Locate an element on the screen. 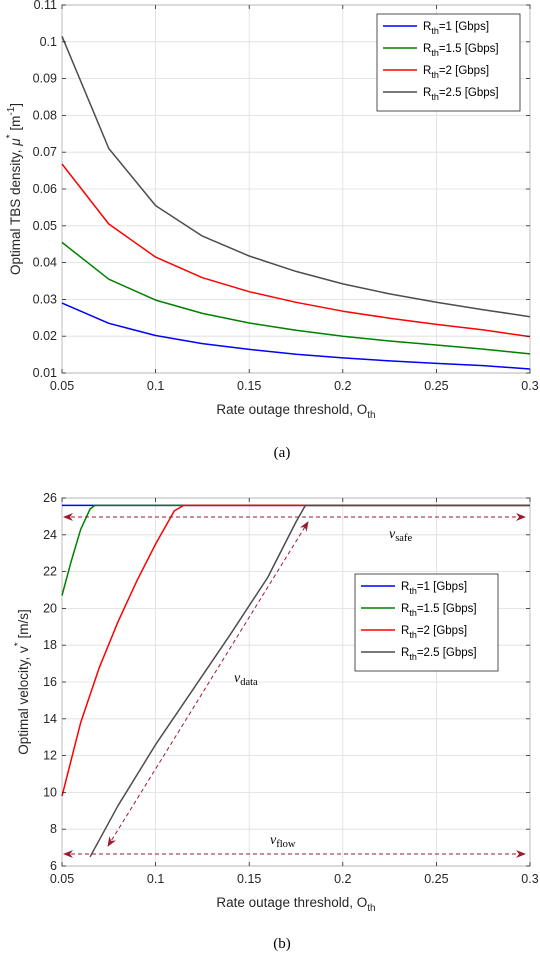  y-tick-label: 12 is located at coordinates (50, 756).